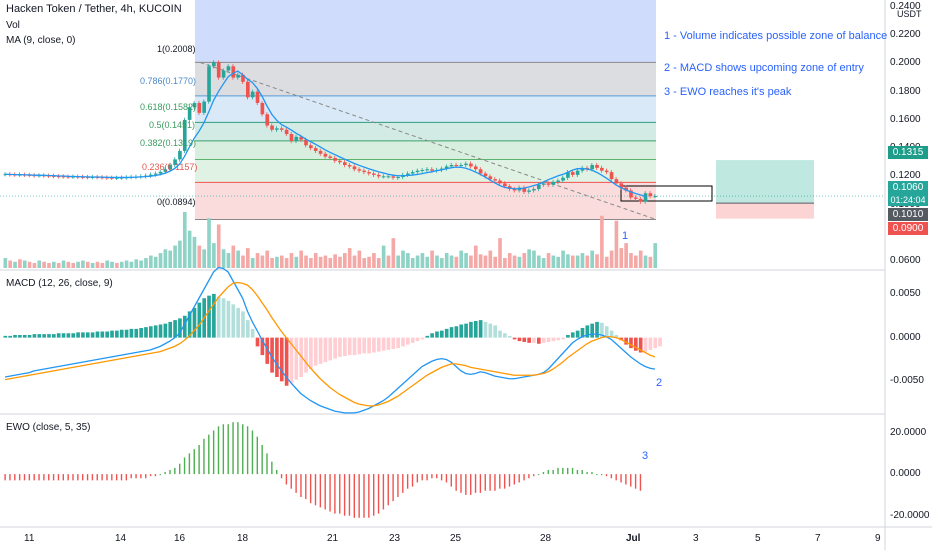  I want to click on fib-trend-line, so click(428, 140).